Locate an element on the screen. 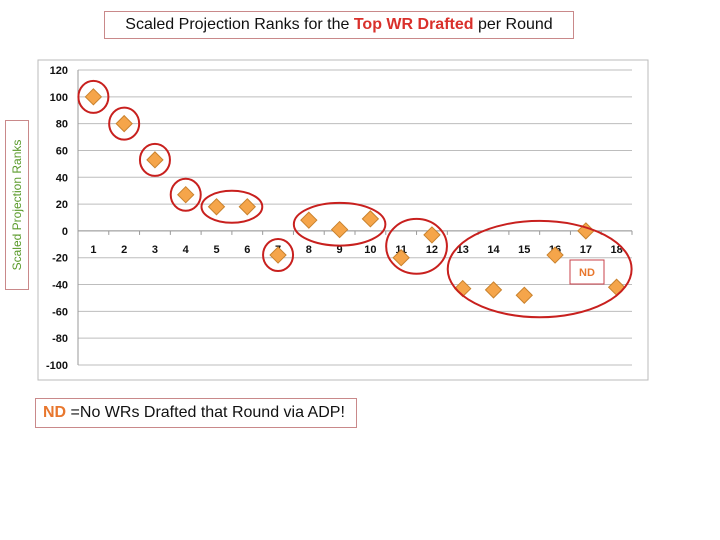  y-tick-label: -60 is located at coordinates (60, 312).